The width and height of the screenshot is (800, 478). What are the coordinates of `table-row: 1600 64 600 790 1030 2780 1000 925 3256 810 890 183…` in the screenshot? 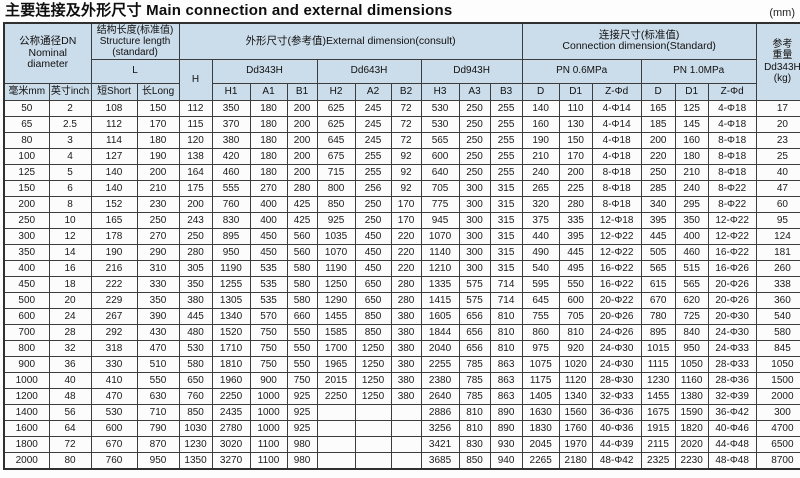 It's located at (401, 428).